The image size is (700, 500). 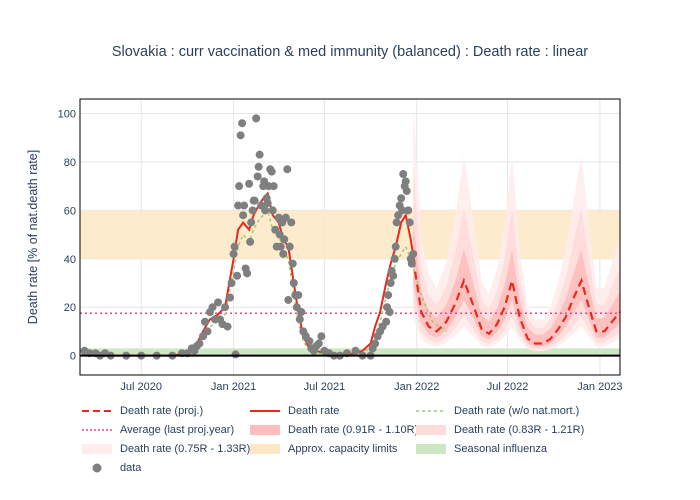 What do you see at coordinates (185, 449) in the screenshot?
I see `legend-label: Death rate (0.75R - 1.33R)` at bounding box center [185, 449].